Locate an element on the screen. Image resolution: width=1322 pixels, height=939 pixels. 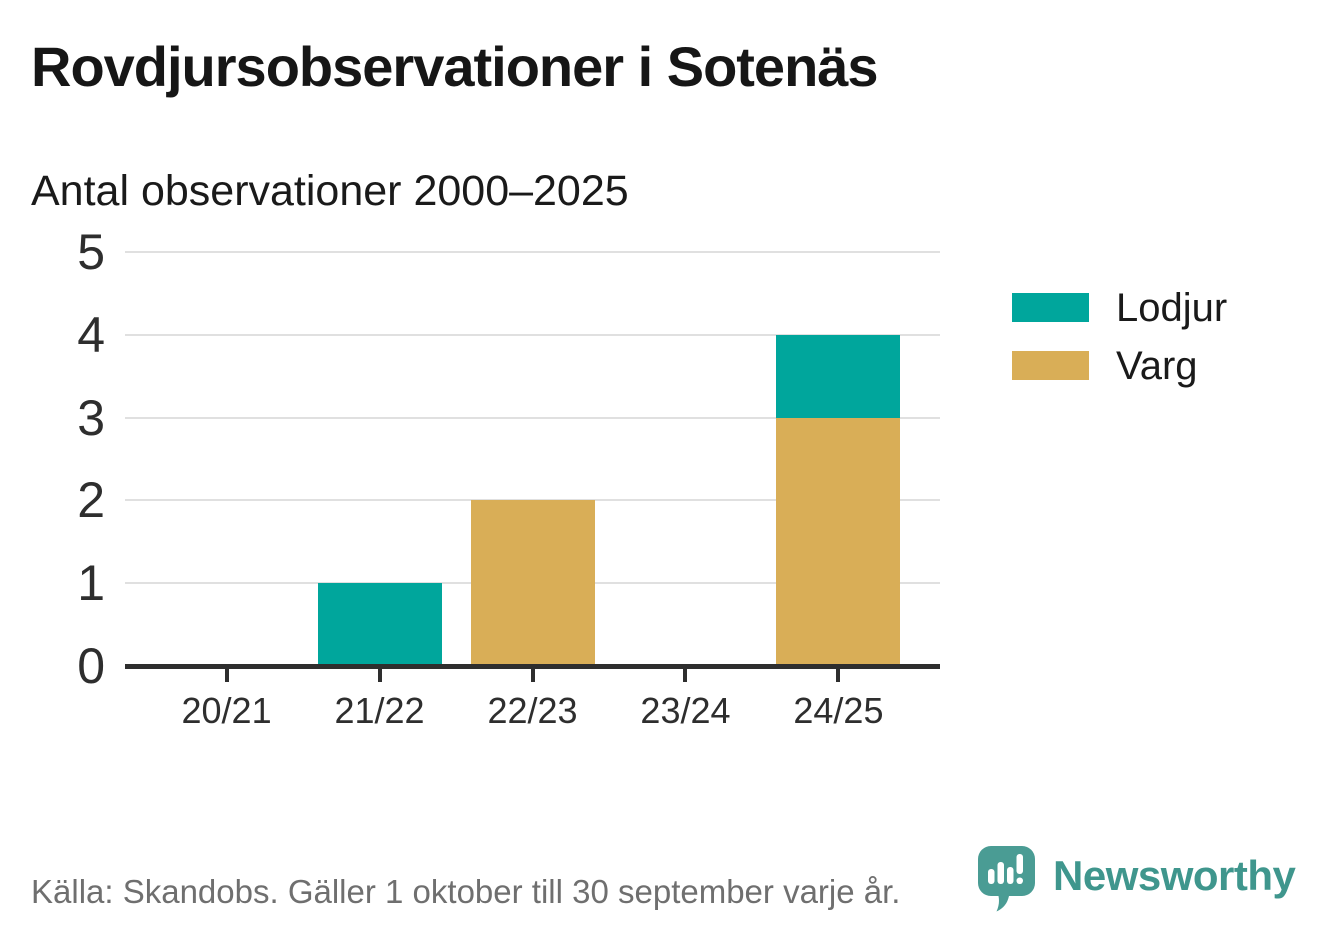
x-tick-label-22-23: 22/23 is located at coordinates (532, 710).